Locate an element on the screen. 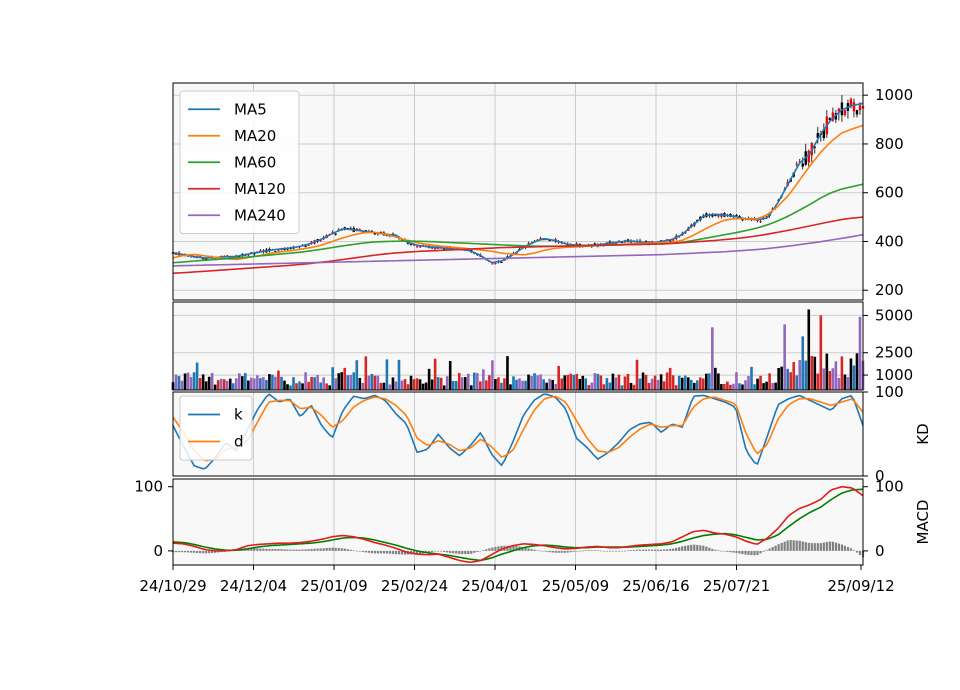 This screenshot has height=690, width=960. y-tick-label: 100 is located at coordinates (889, 392).